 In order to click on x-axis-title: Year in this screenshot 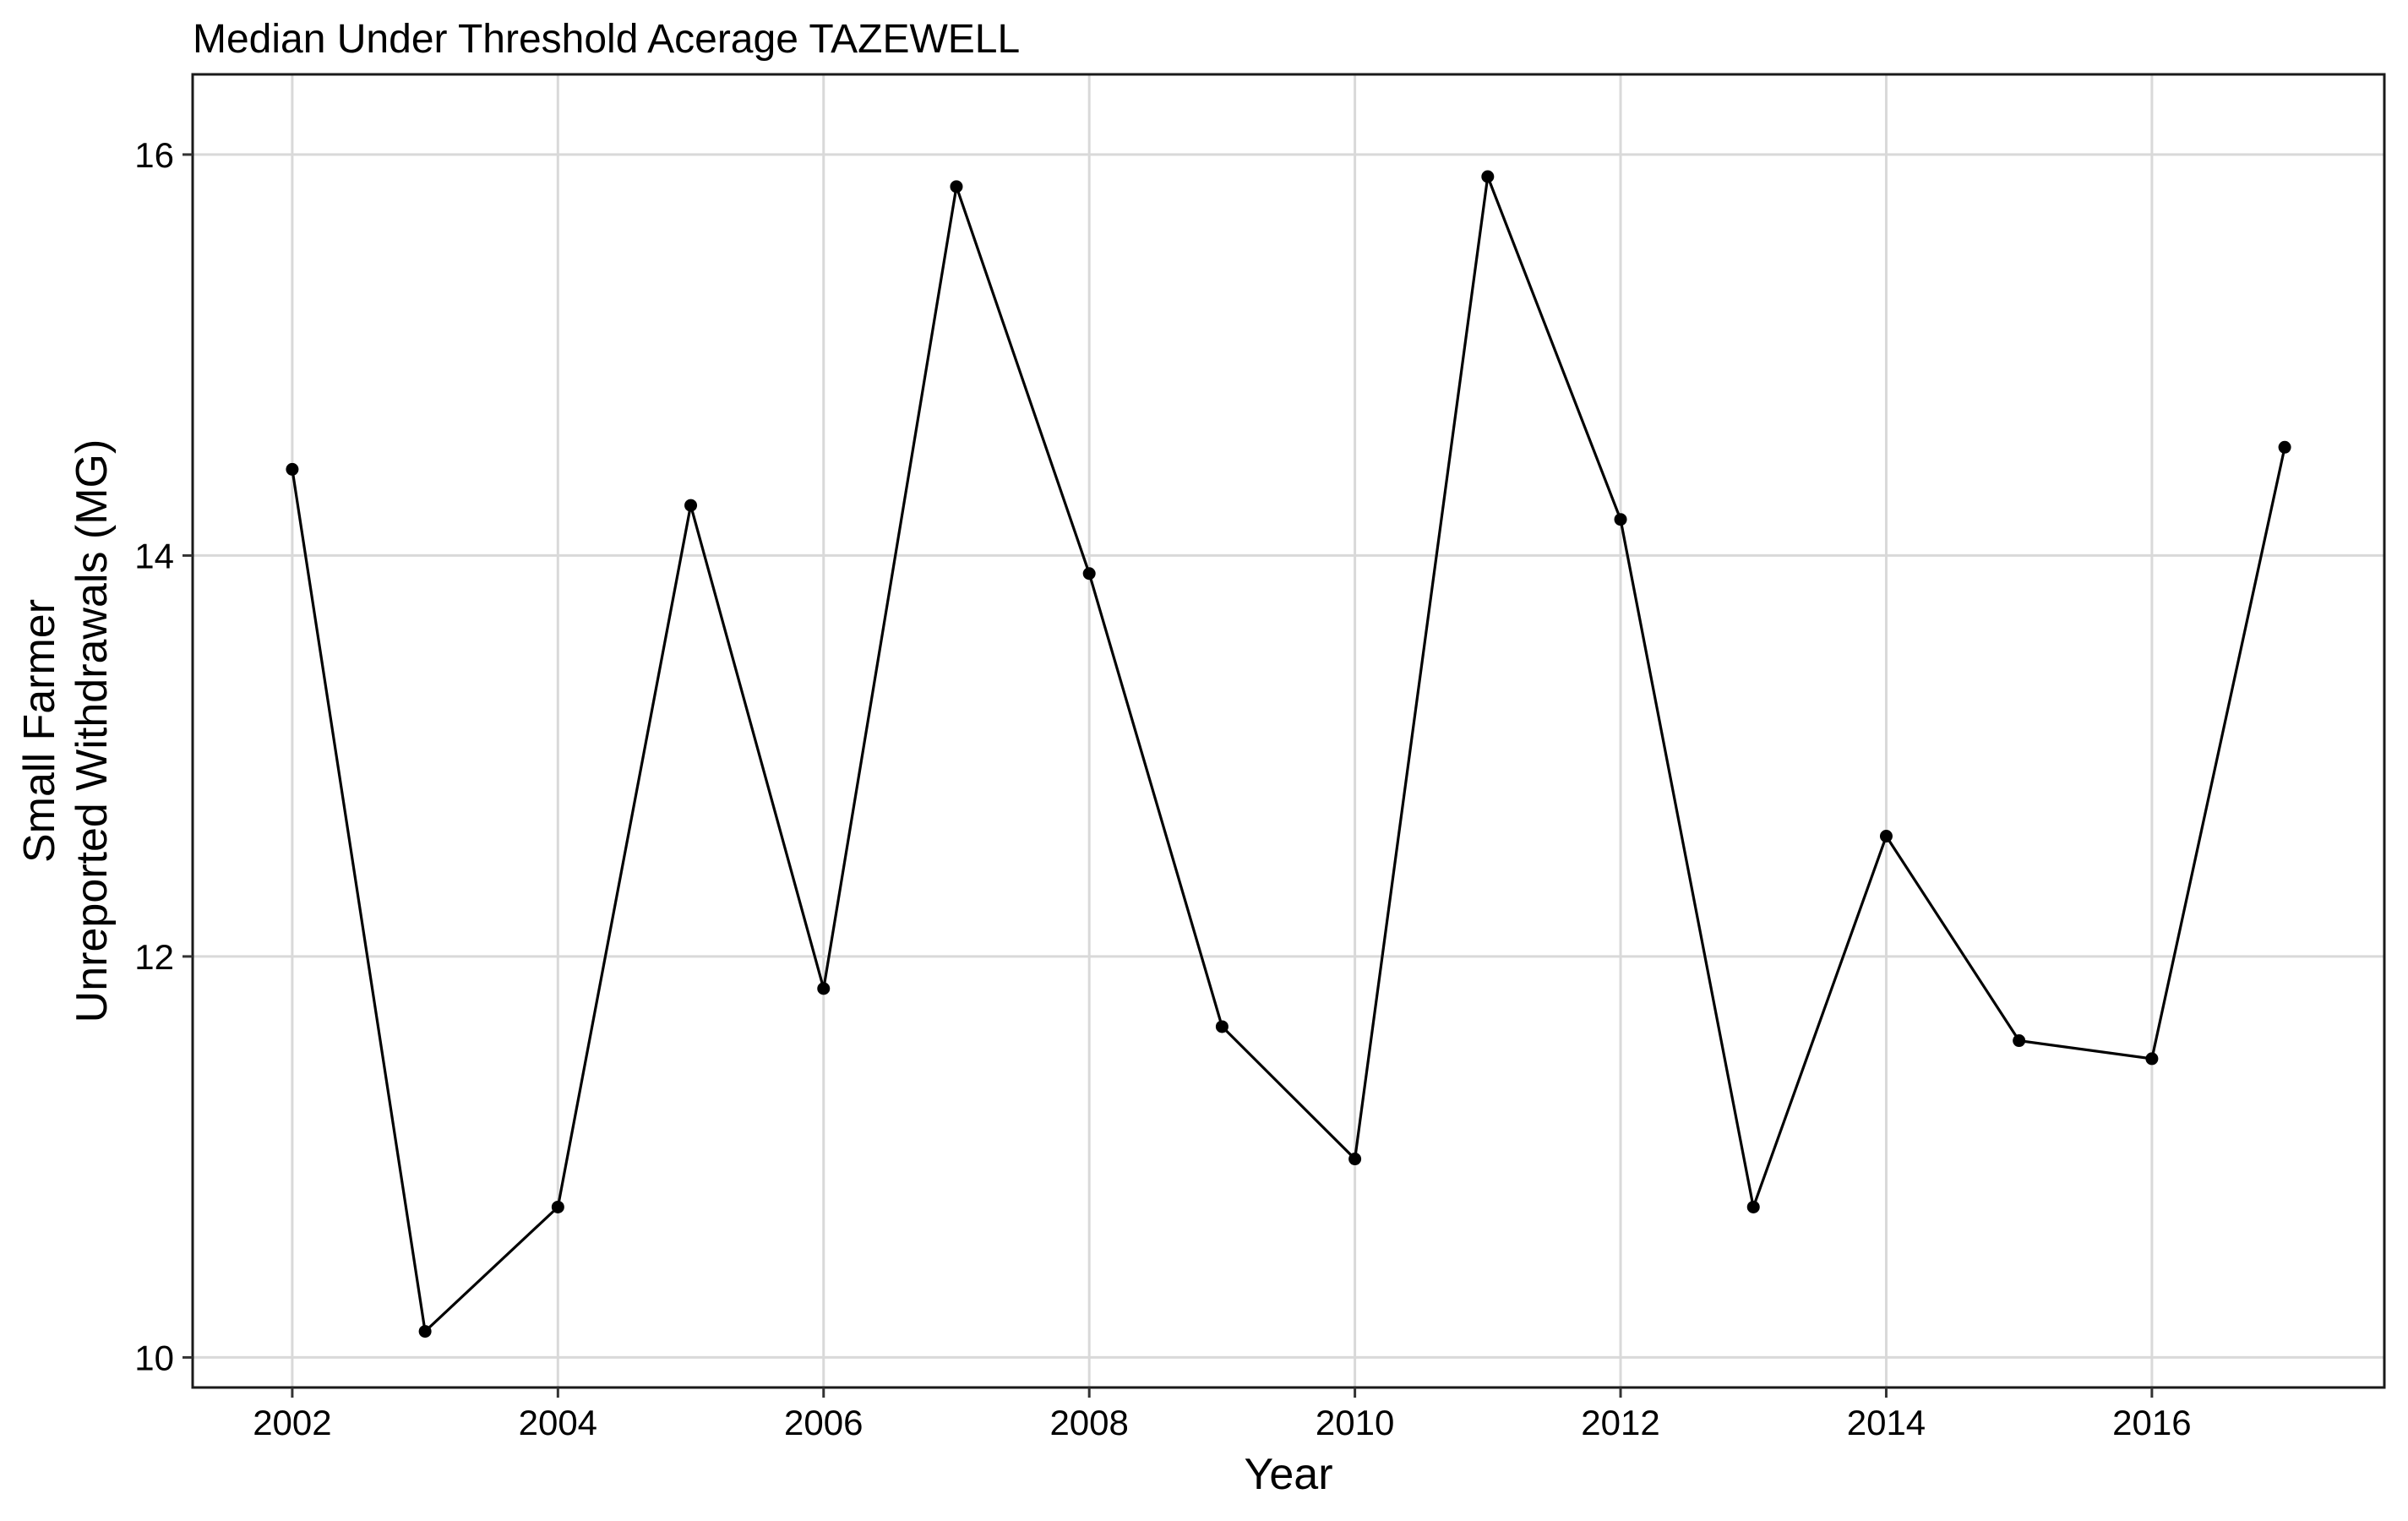, I will do `click(1288, 1474)`.